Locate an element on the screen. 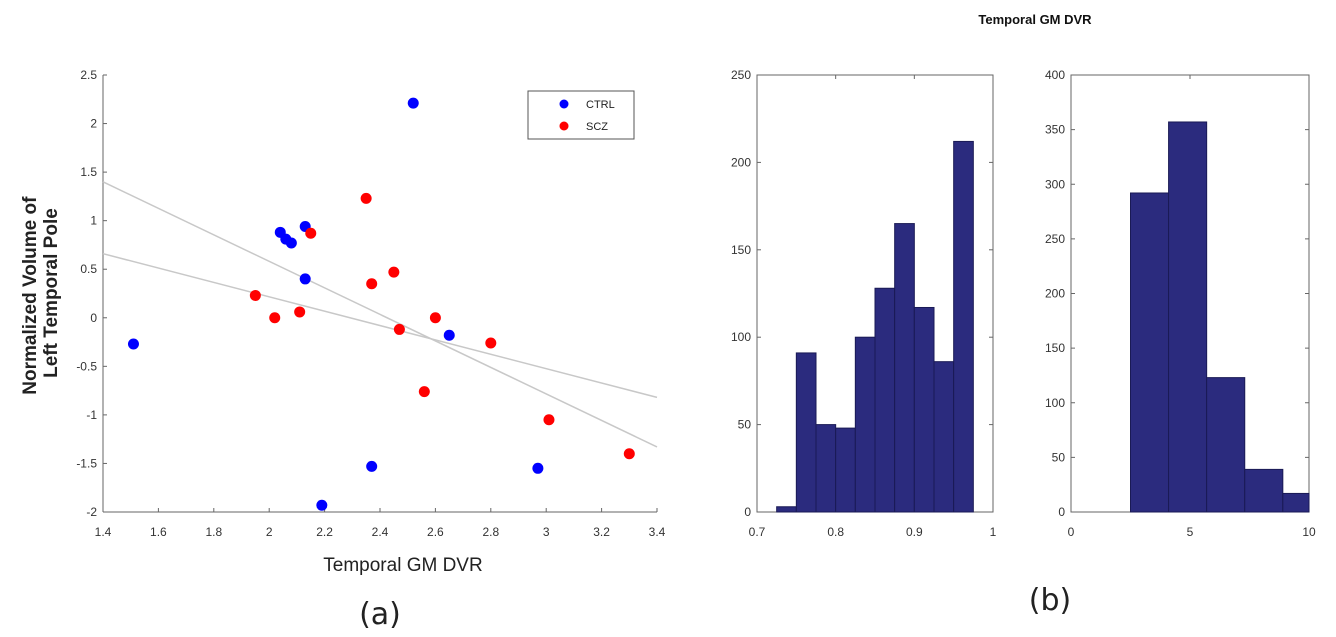 The width and height of the screenshot is (1336, 637). histogram-right-y-tick-label: 200 is located at coordinates (1055, 294).